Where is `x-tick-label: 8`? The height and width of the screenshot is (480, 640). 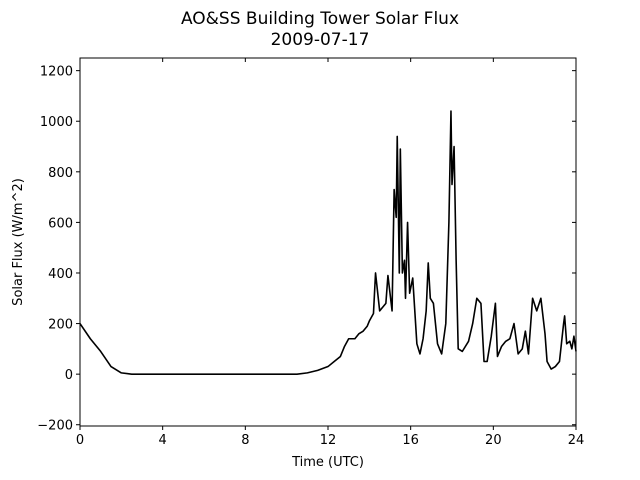 x-tick-label: 8 is located at coordinates (245, 440).